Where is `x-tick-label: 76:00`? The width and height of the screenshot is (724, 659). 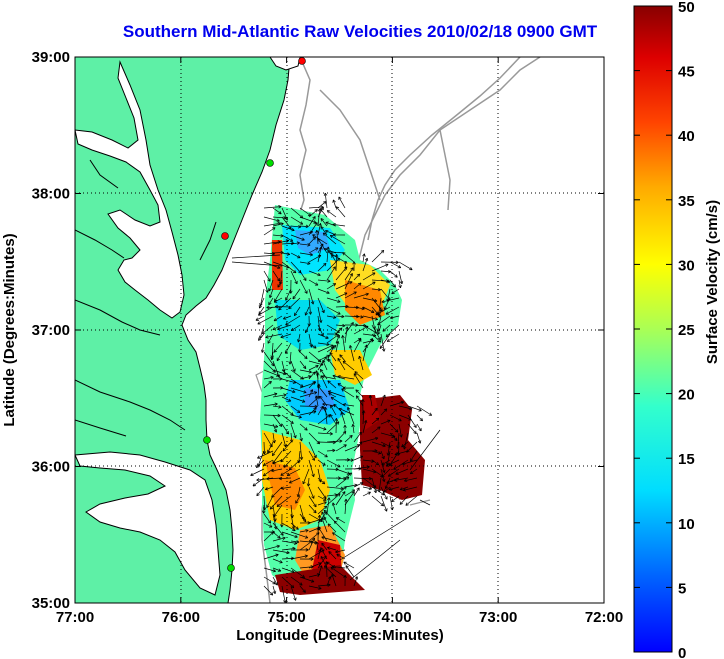
x-tick-label: 76:00 is located at coordinates (181, 617).